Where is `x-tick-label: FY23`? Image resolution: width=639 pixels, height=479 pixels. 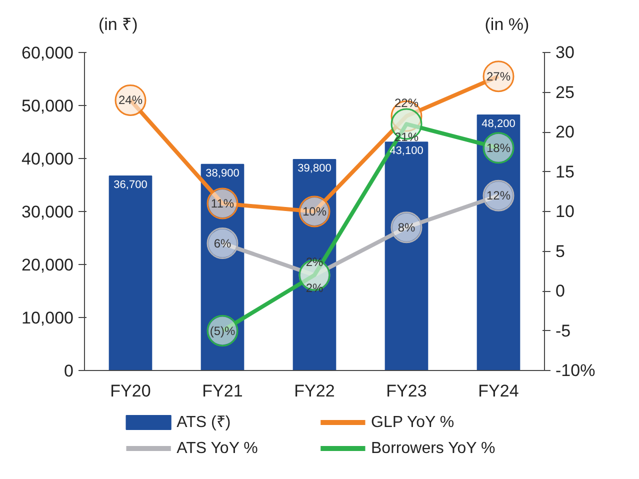
x-tick-label: FY23 is located at coordinates (406, 391).